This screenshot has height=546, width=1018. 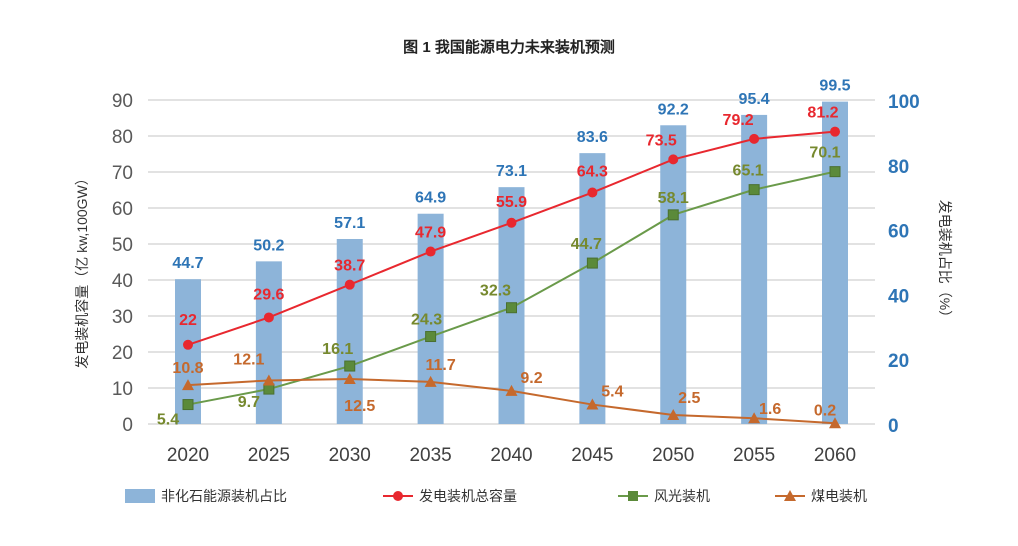 I want to click on x-tick-label: 2040, so click(x=511, y=455).